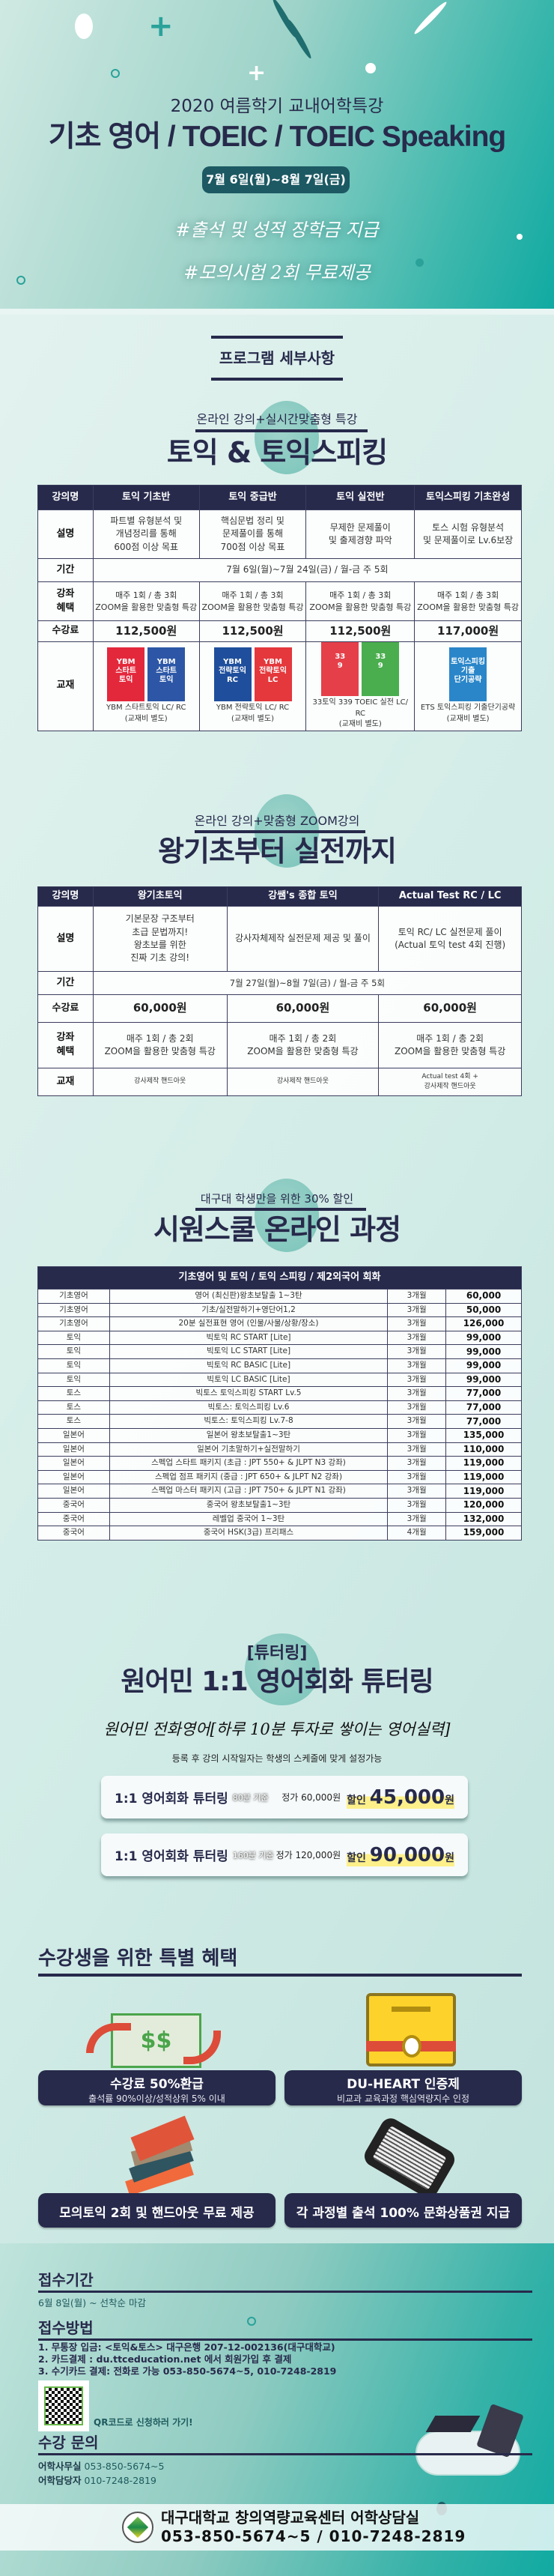  What do you see at coordinates (303, 939) in the screenshot?
I see `desc-cell: 강사자체제작 실전문제 제공 및 풀이` at bounding box center [303, 939].